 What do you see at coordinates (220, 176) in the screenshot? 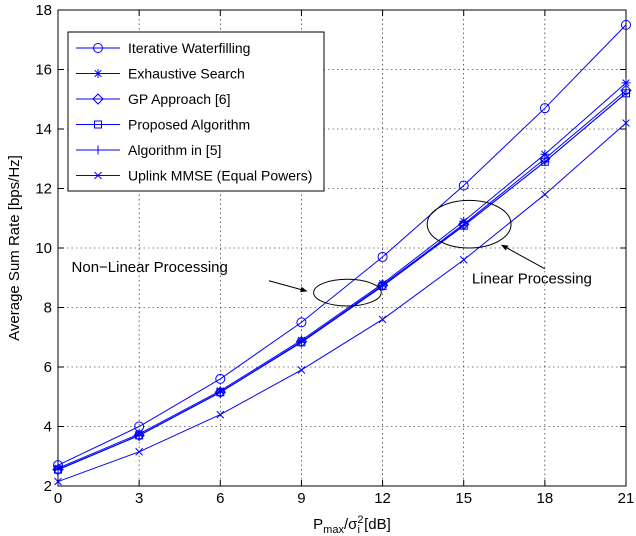
I see `legend-label: Uplink MMSE (Equal Powers)` at bounding box center [220, 176].